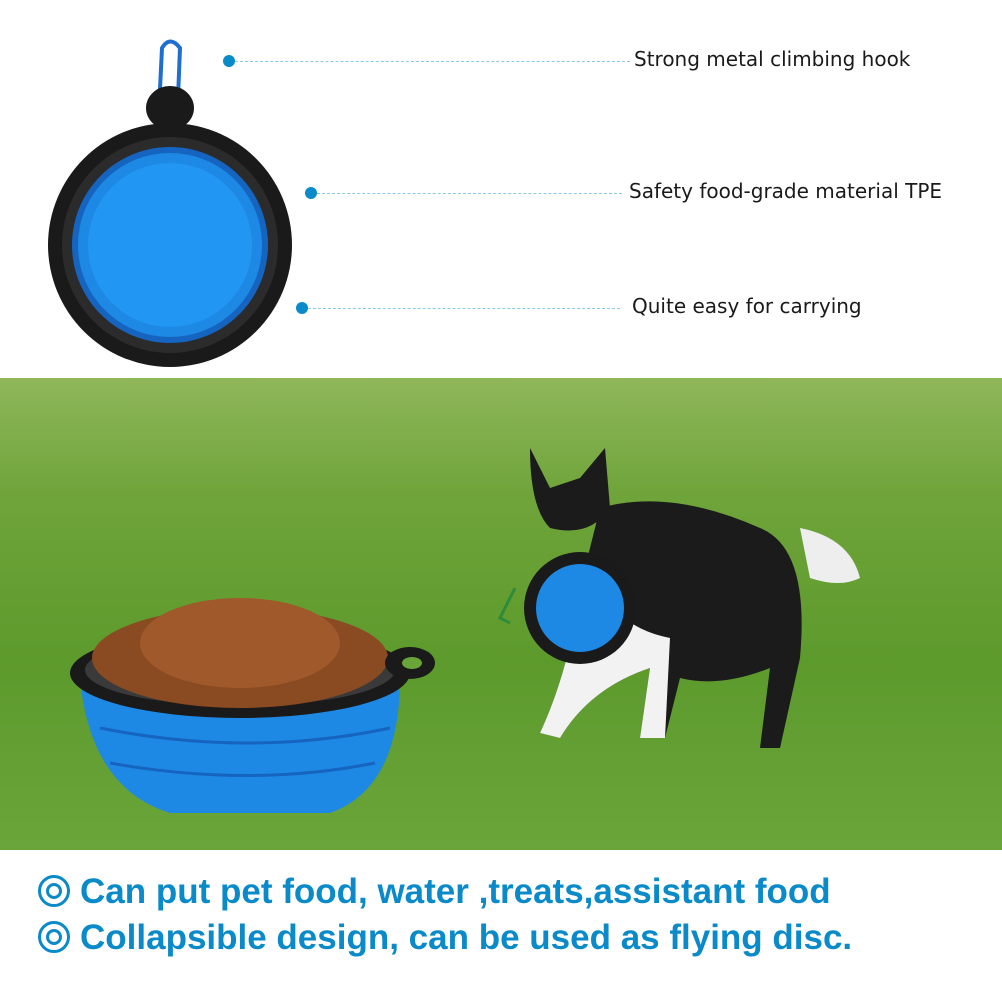 The image size is (1002, 1002). What do you see at coordinates (252, 705) in the screenshot?
I see `bowl-with-food-image` at bounding box center [252, 705].